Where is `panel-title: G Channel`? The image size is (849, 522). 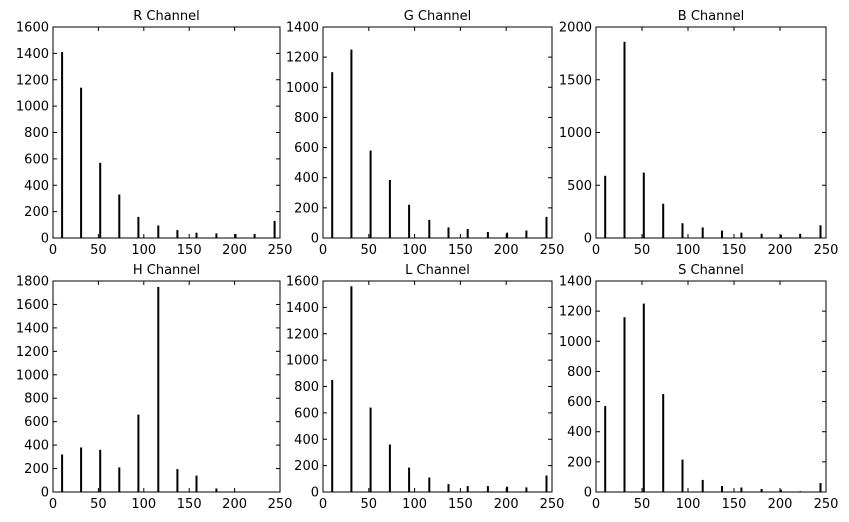 panel-title: G Channel is located at coordinates (438, 16).